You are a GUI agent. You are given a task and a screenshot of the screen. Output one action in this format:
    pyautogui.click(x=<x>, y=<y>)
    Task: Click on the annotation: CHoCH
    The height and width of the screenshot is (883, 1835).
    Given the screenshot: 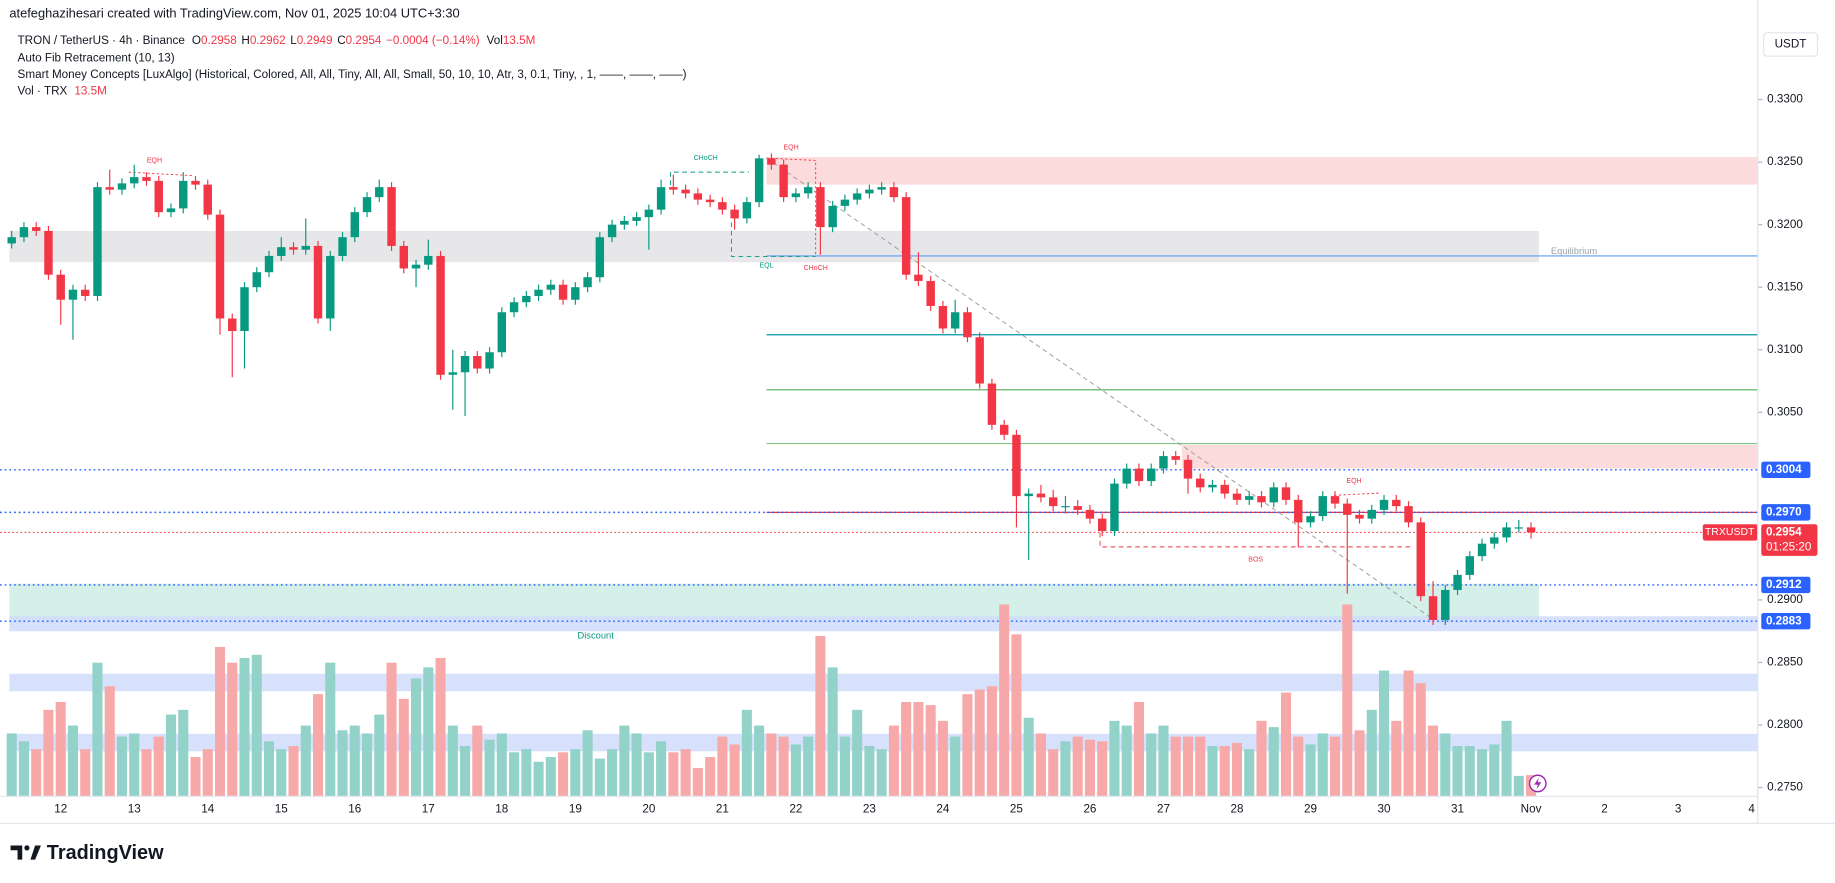 What is the action you would take?
    pyautogui.click(x=816, y=268)
    